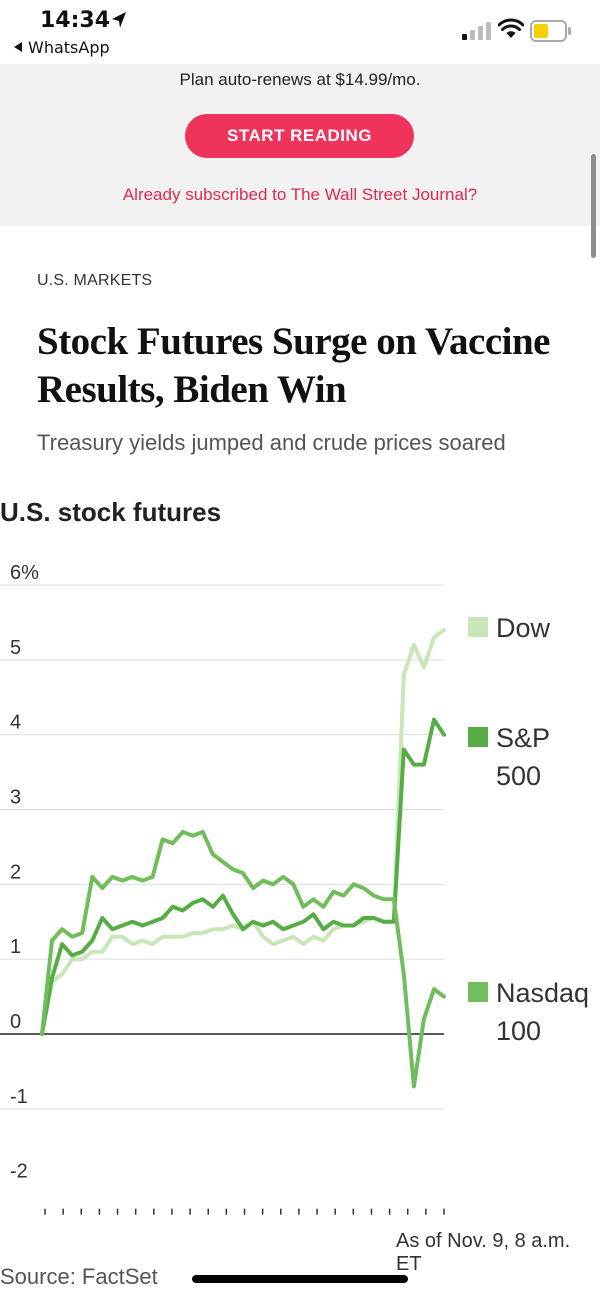 This screenshot has width=600, height=1297. I want to click on clock-time: 14:34, so click(75, 20).